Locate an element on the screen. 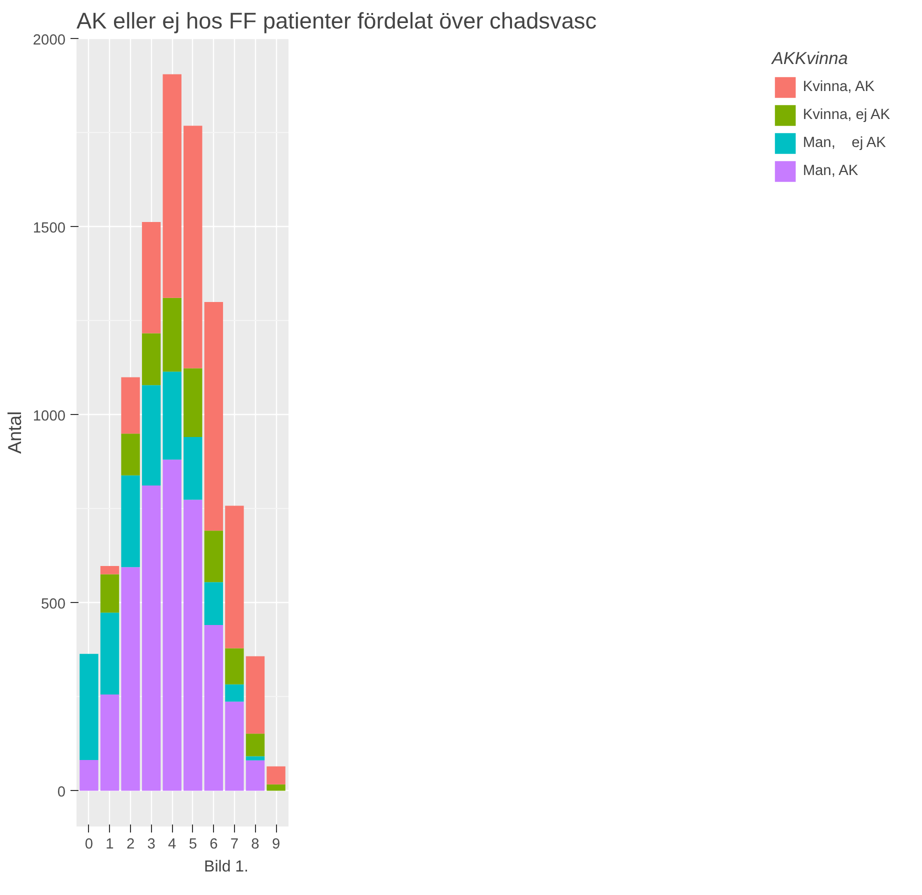 The height and width of the screenshot is (895, 922). x-tick-label: 1 is located at coordinates (110, 844).